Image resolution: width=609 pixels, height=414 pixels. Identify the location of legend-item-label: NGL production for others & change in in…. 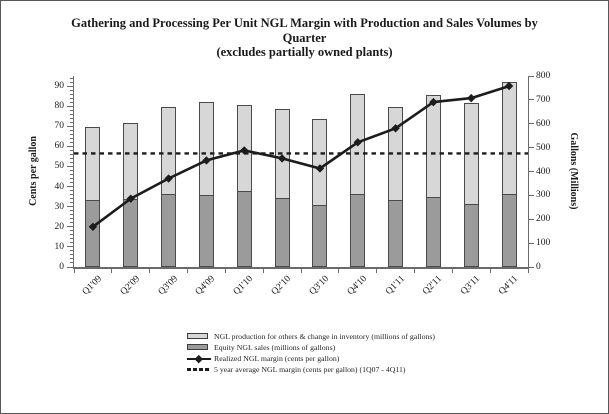
(325, 336).